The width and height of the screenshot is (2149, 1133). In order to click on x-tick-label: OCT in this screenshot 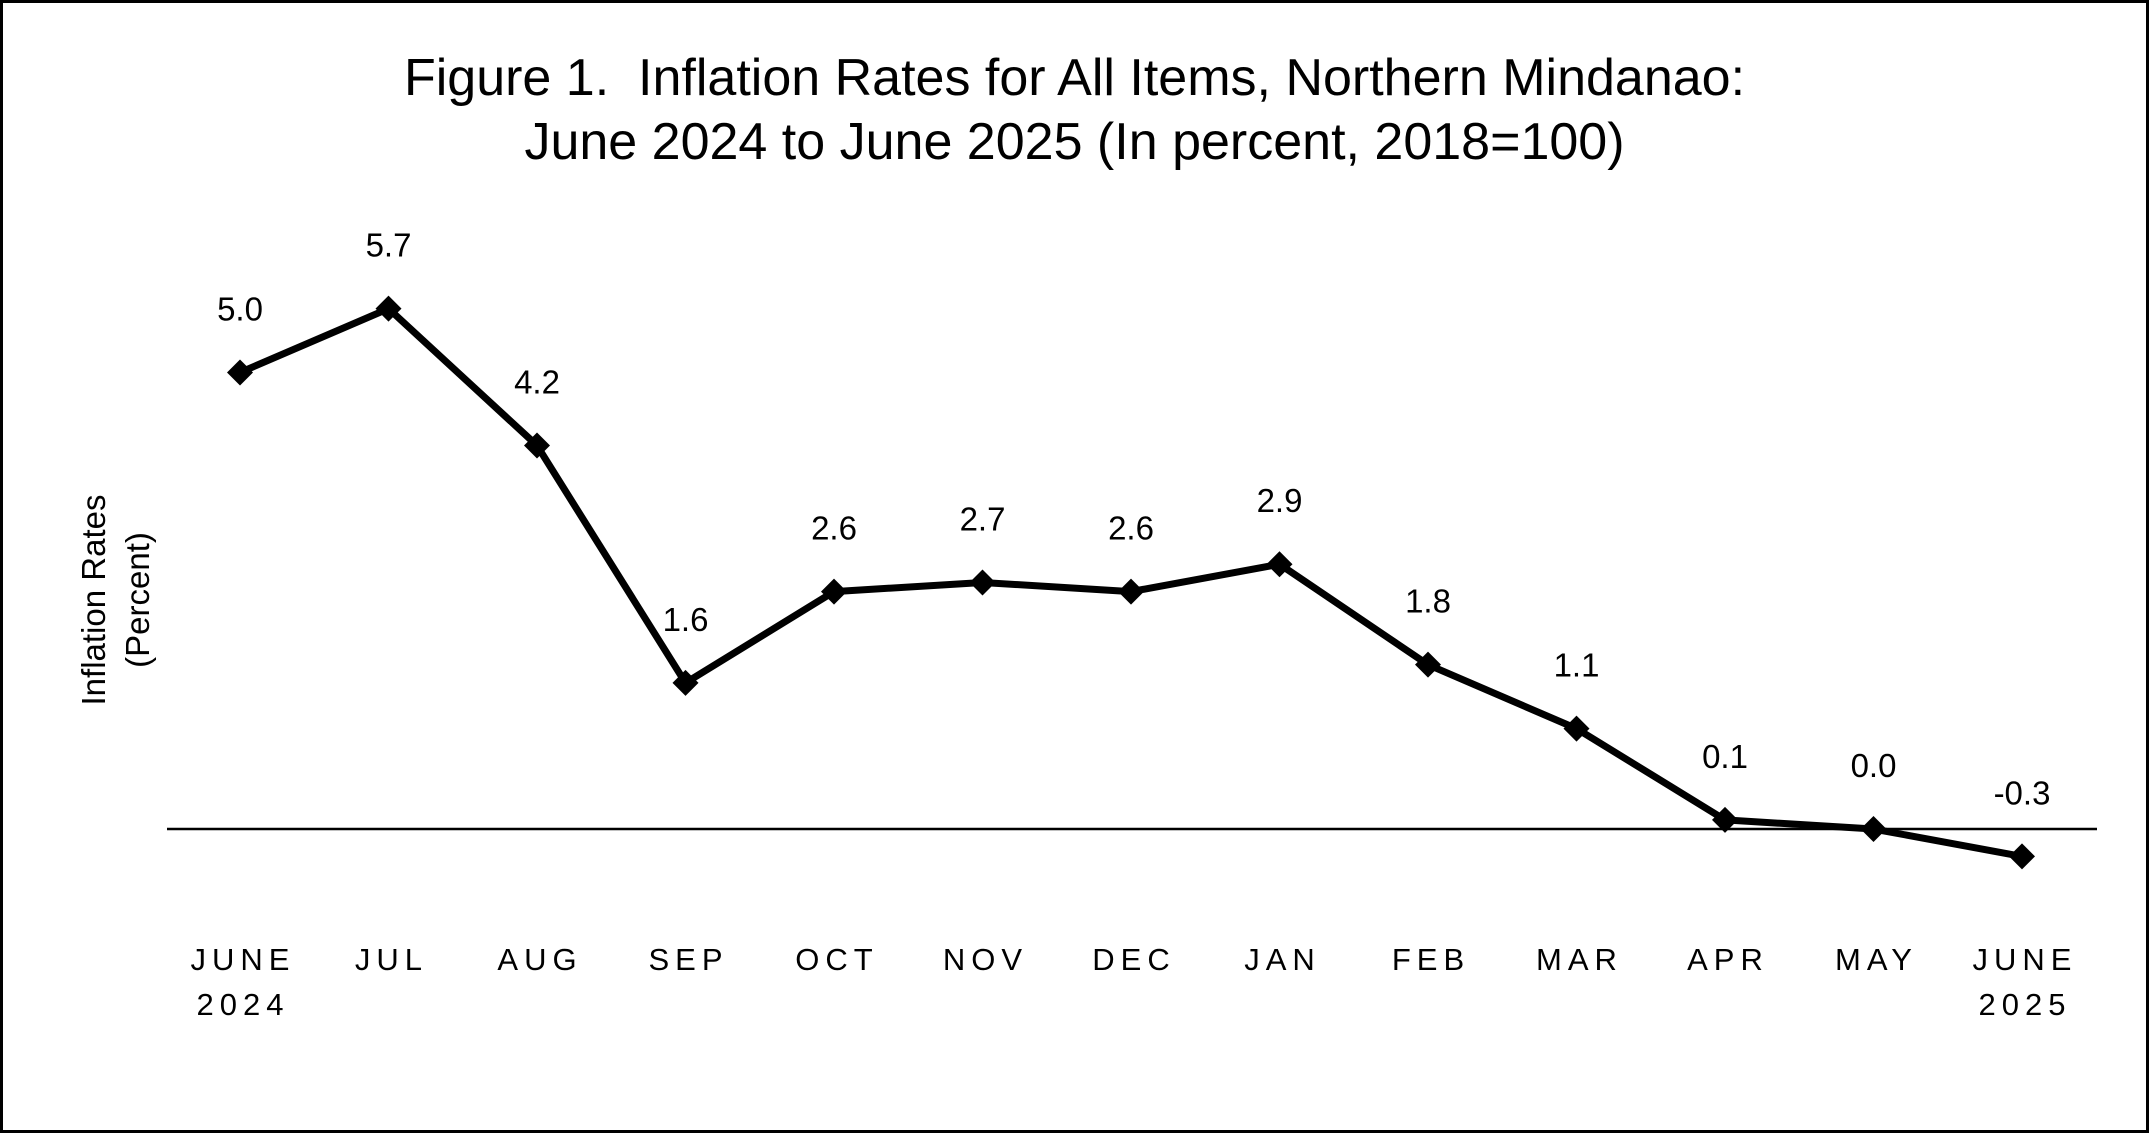, I will do `click(836, 959)`.